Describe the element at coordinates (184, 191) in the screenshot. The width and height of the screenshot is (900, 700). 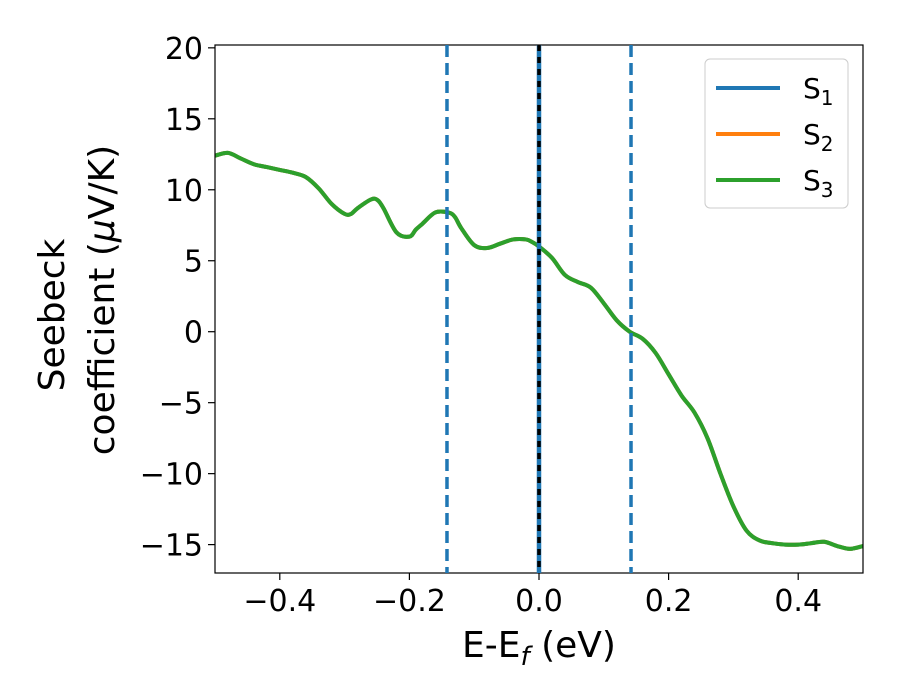
I see `y-tick-label: 10` at that location.